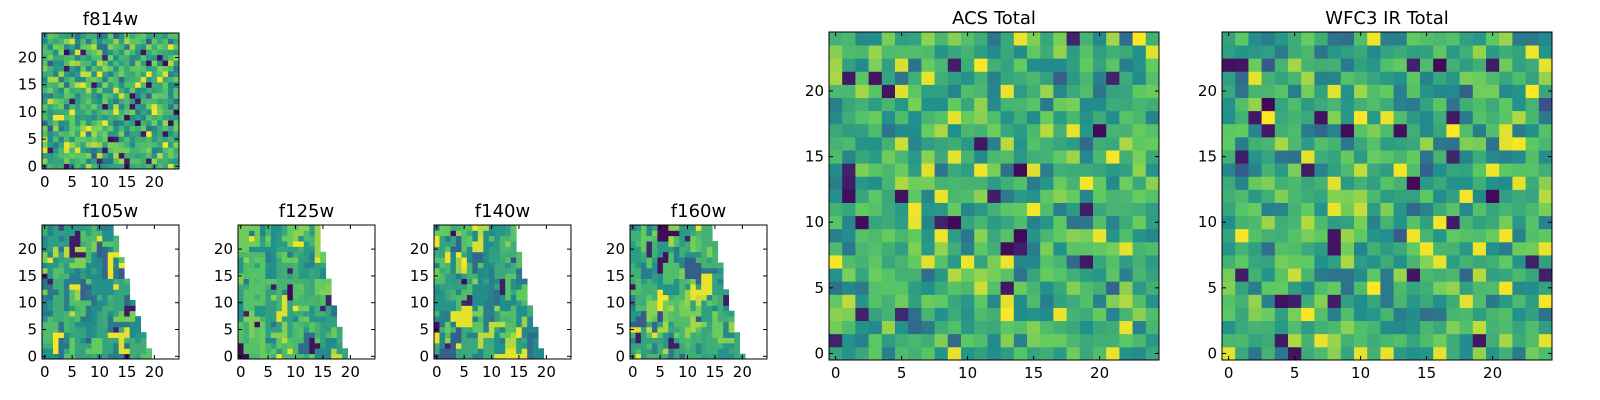 The image size is (1600, 400). What do you see at coordinates (1207, 222) in the screenshot?
I see `y-tick-label: 10` at bounding box center [1207, 222].